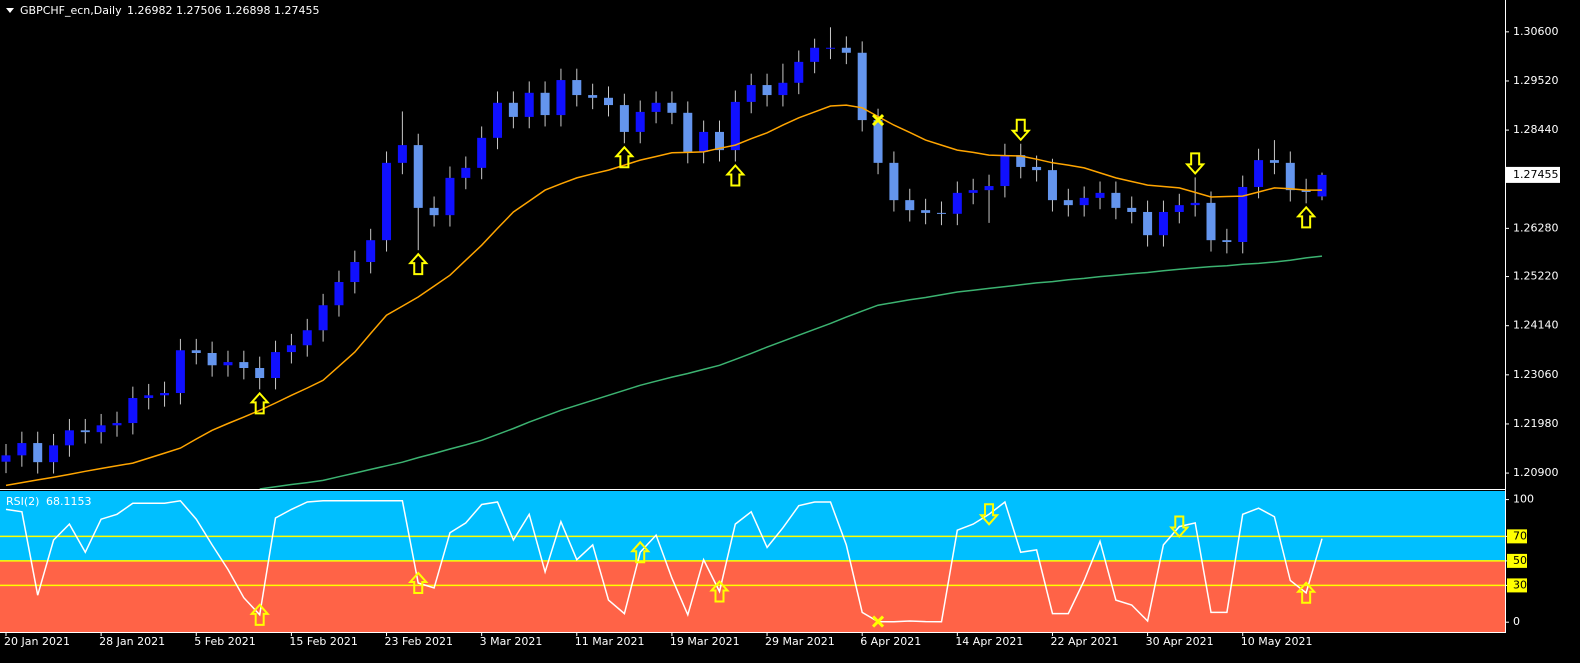 This screenshot has width=1580, height=663. Describe the element at coordinates (752, 526) in the screenshot. I see `zone-above` at that location.